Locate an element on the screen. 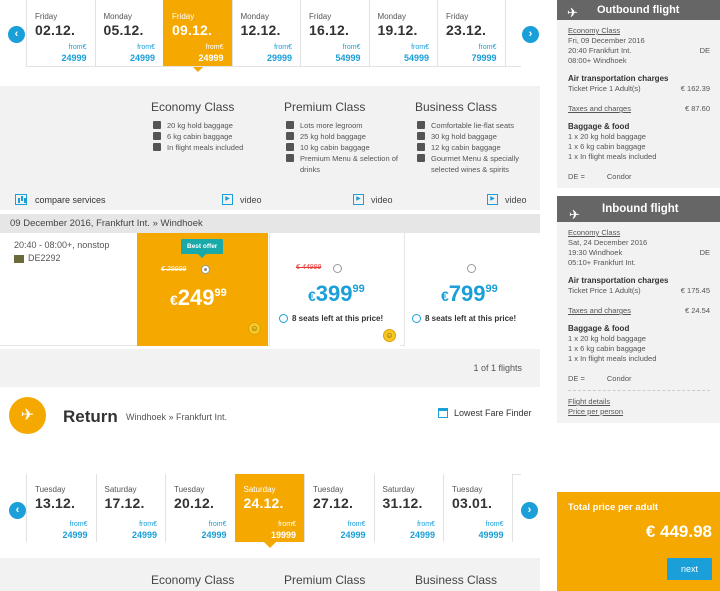 This screenshot has width=720, height=591. baggage-title: Baggage & food is located at coordinates (599, 126).